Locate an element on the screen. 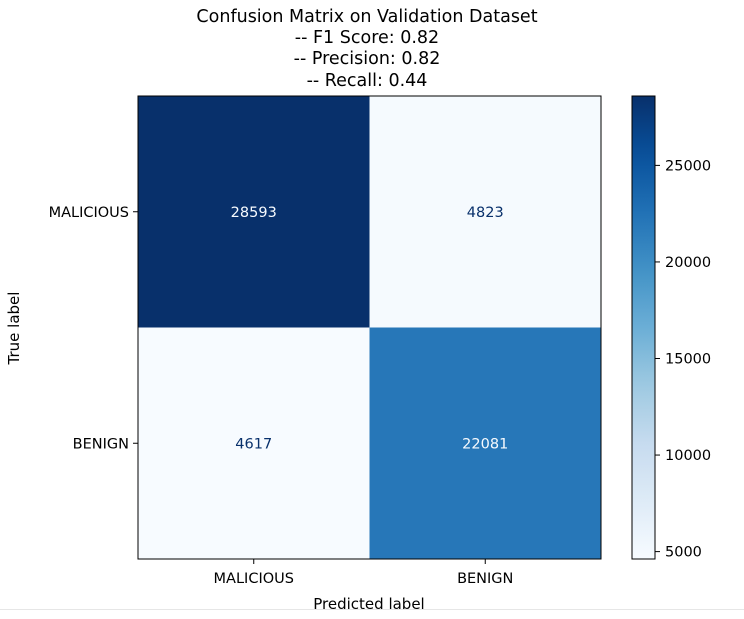 The width and height of the screenshot is (744, 619). x-tick-label: BENIGN is located at coordinates (485, 579).